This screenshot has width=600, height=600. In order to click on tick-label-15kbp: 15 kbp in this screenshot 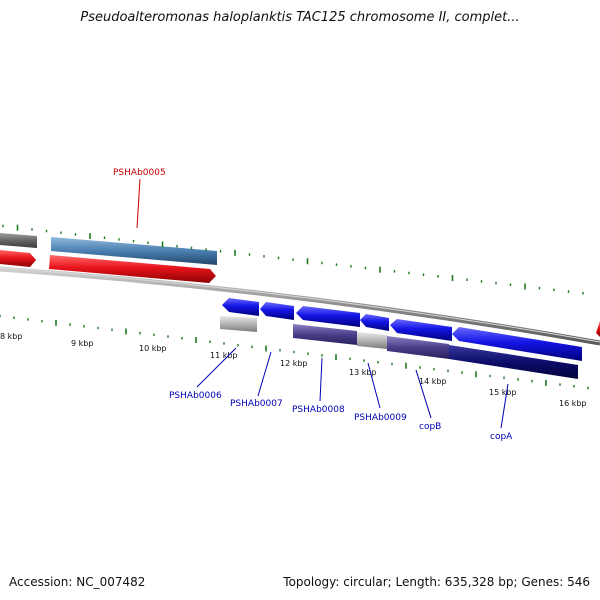, I will do `click(503, 392)`.